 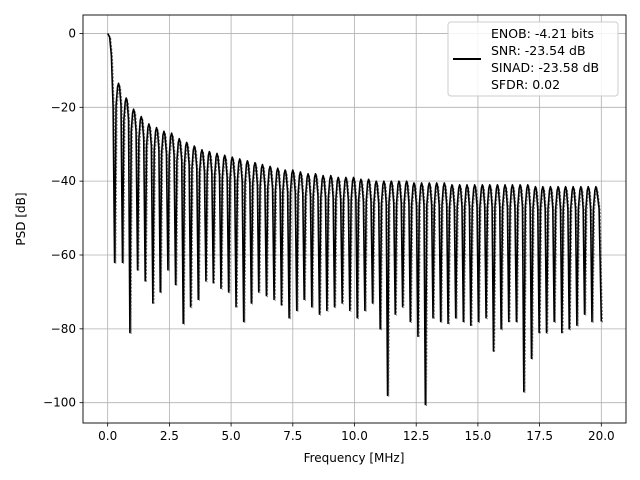 I want to click on y-axis-label: PSD [dB], so click(x=21, y=218).